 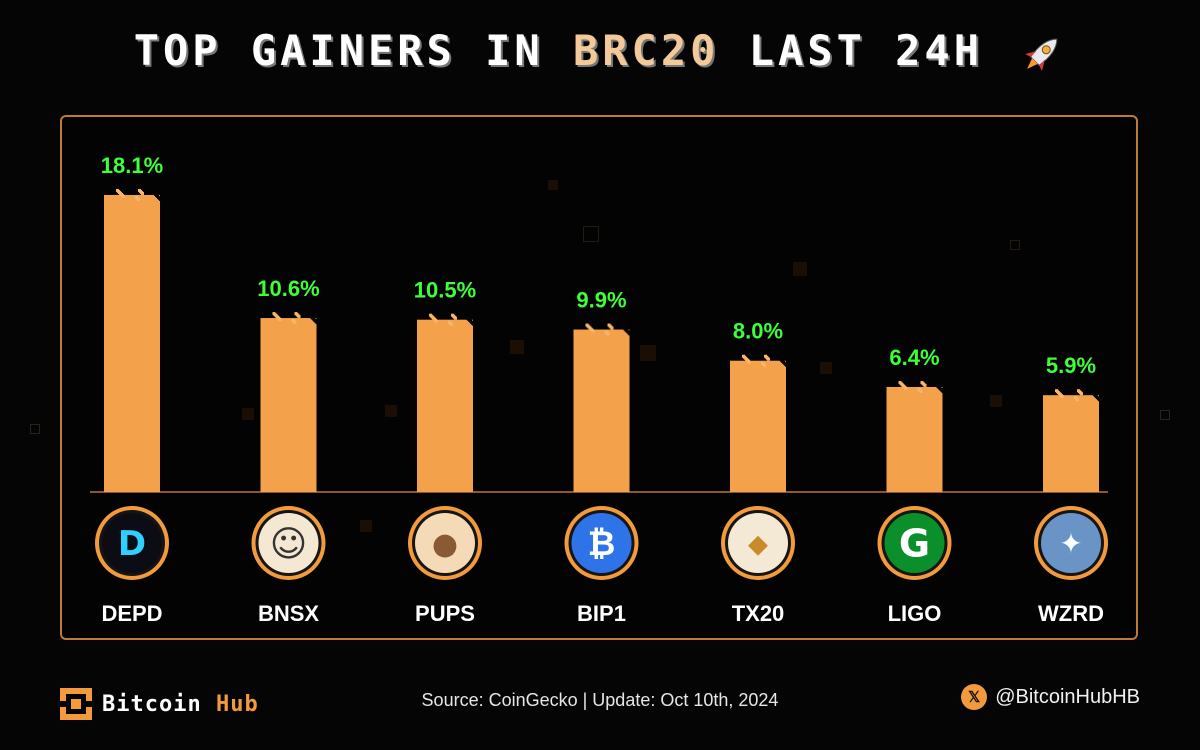 I want to click on icon-glyph: ☺, so click(x=289, y=544).